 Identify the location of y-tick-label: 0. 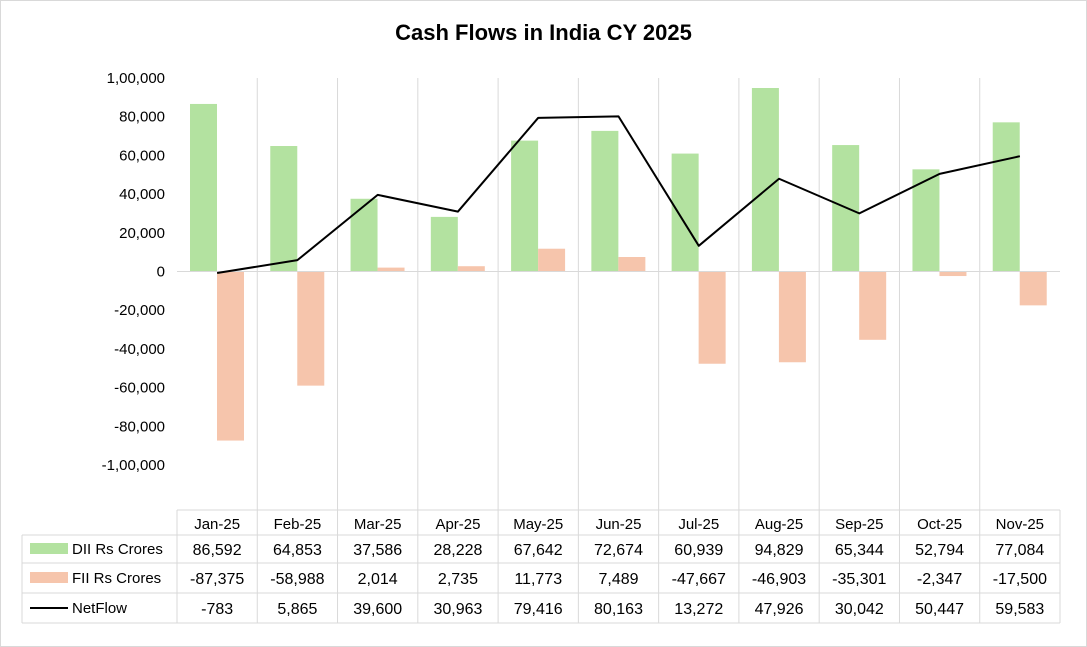
(161, 272).